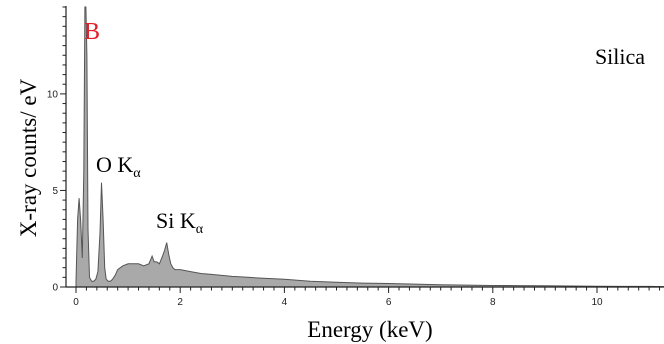 The image size is (664, 344). Describe the element at coordinates (493, 302) in the screenshot. I see `x-tick-label: 8` at that location.